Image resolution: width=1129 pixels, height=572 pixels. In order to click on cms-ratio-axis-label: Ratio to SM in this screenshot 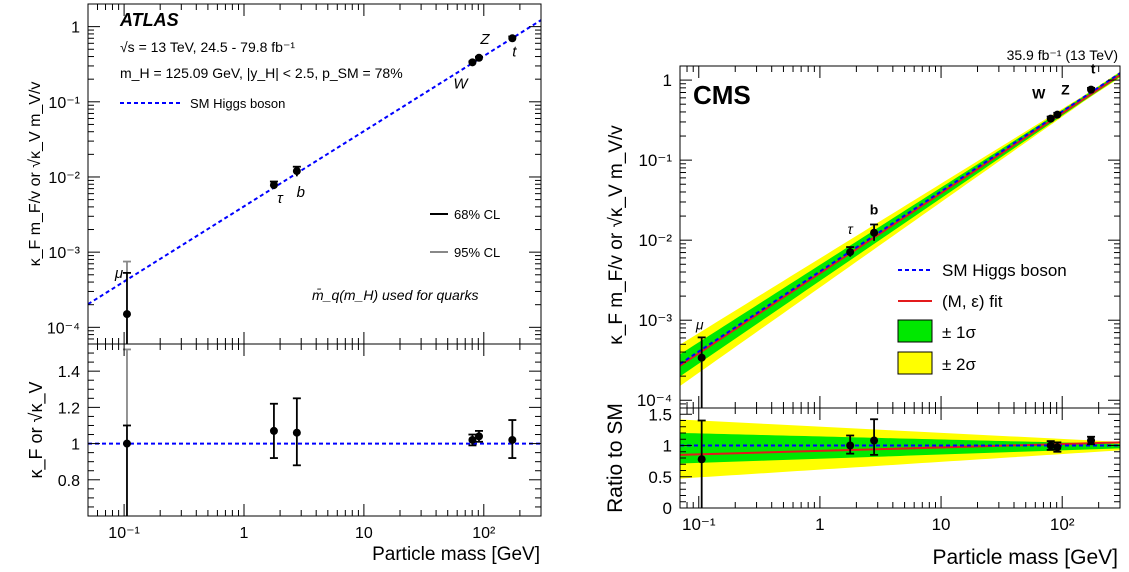, I will do `click(615, 458)`.